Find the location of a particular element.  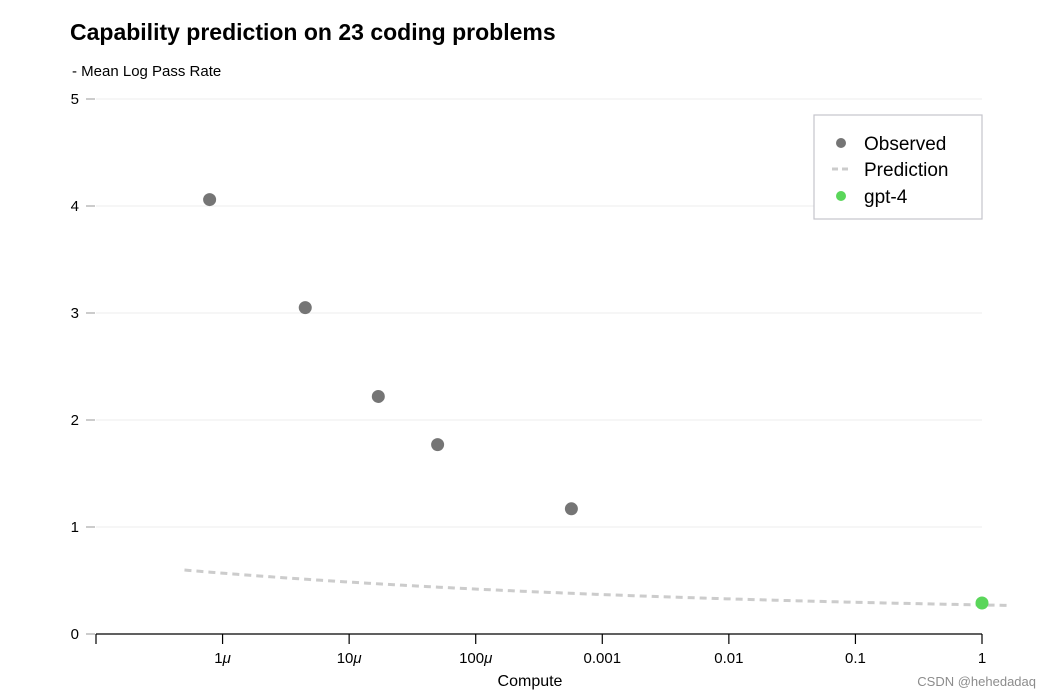

x-tick-label: 0.1 is located at coordinates (855, 658).